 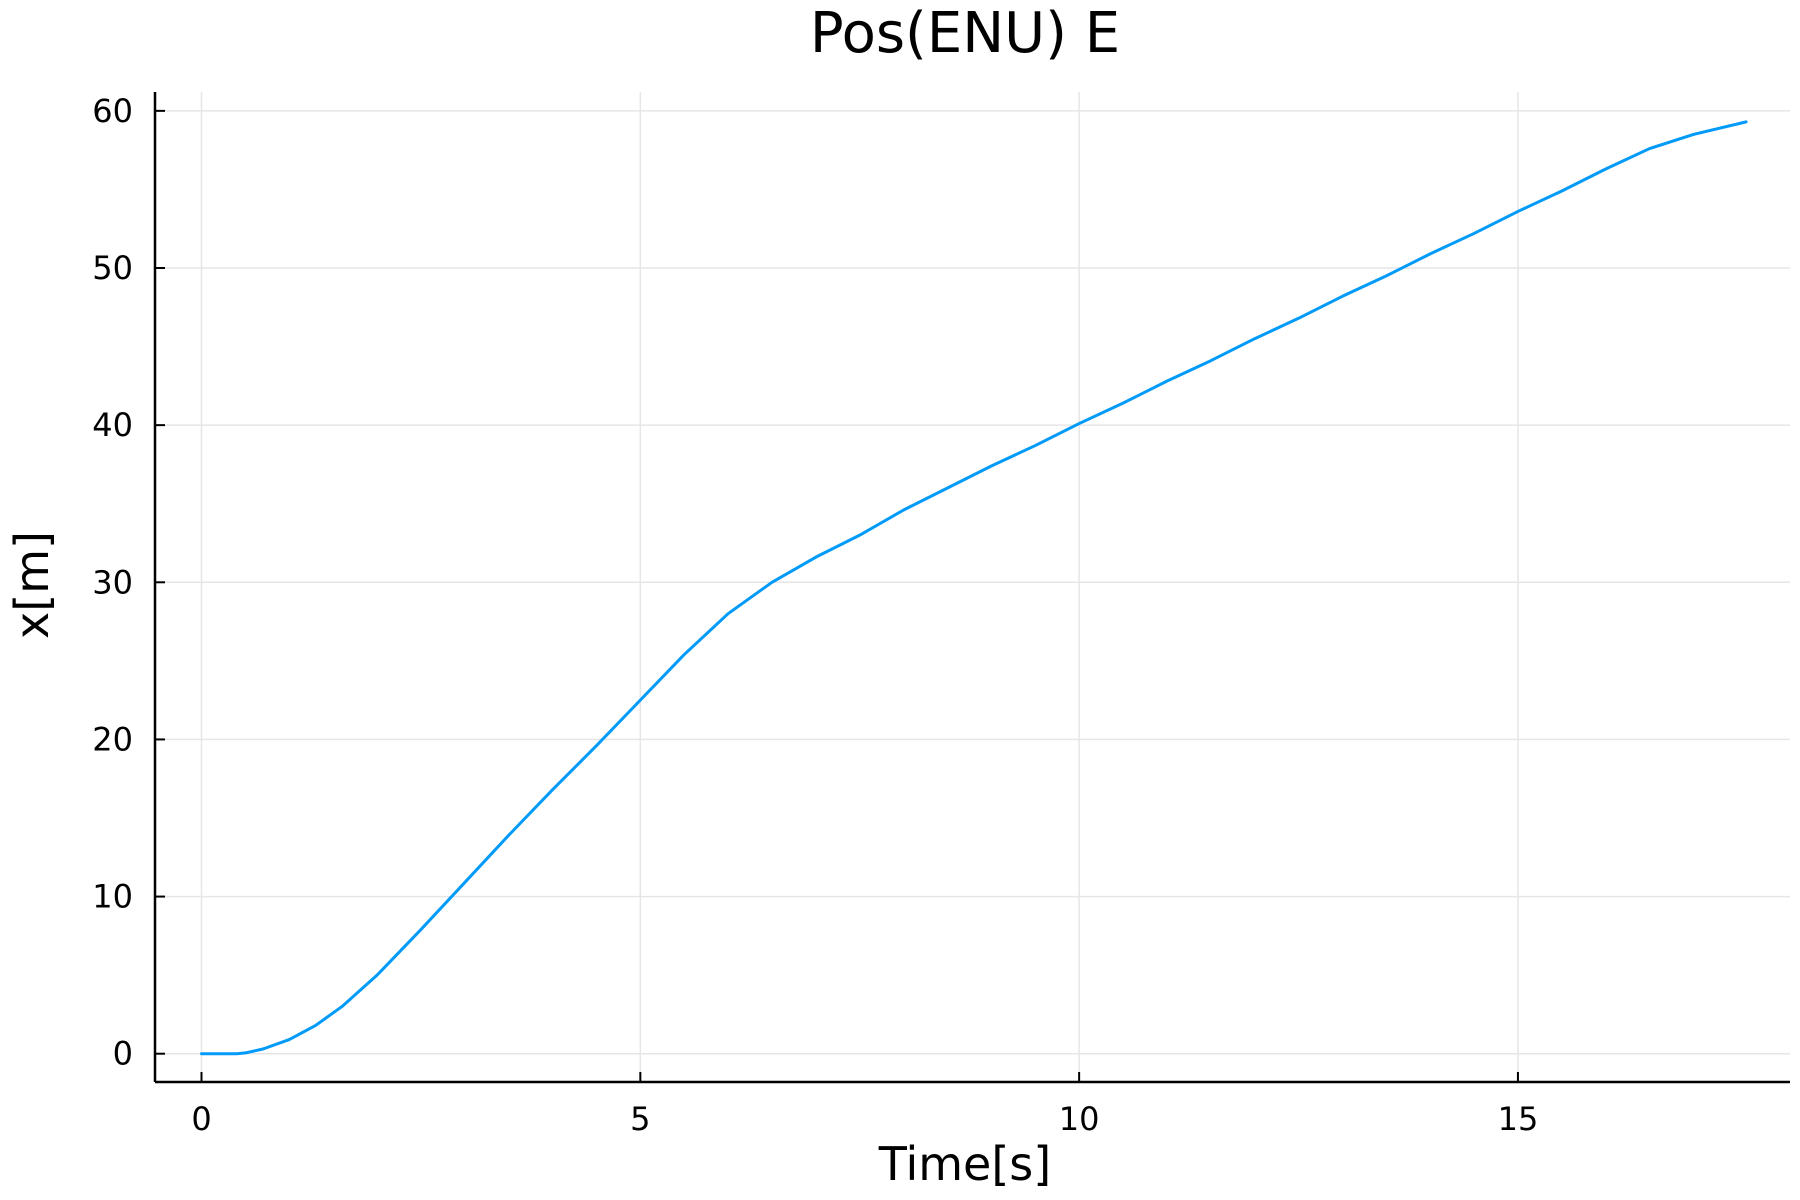 What do you see at coordinates (123, 1054) in the screenshot?
I see `y-tick-label: 0` at bounding box center [123, 1054].